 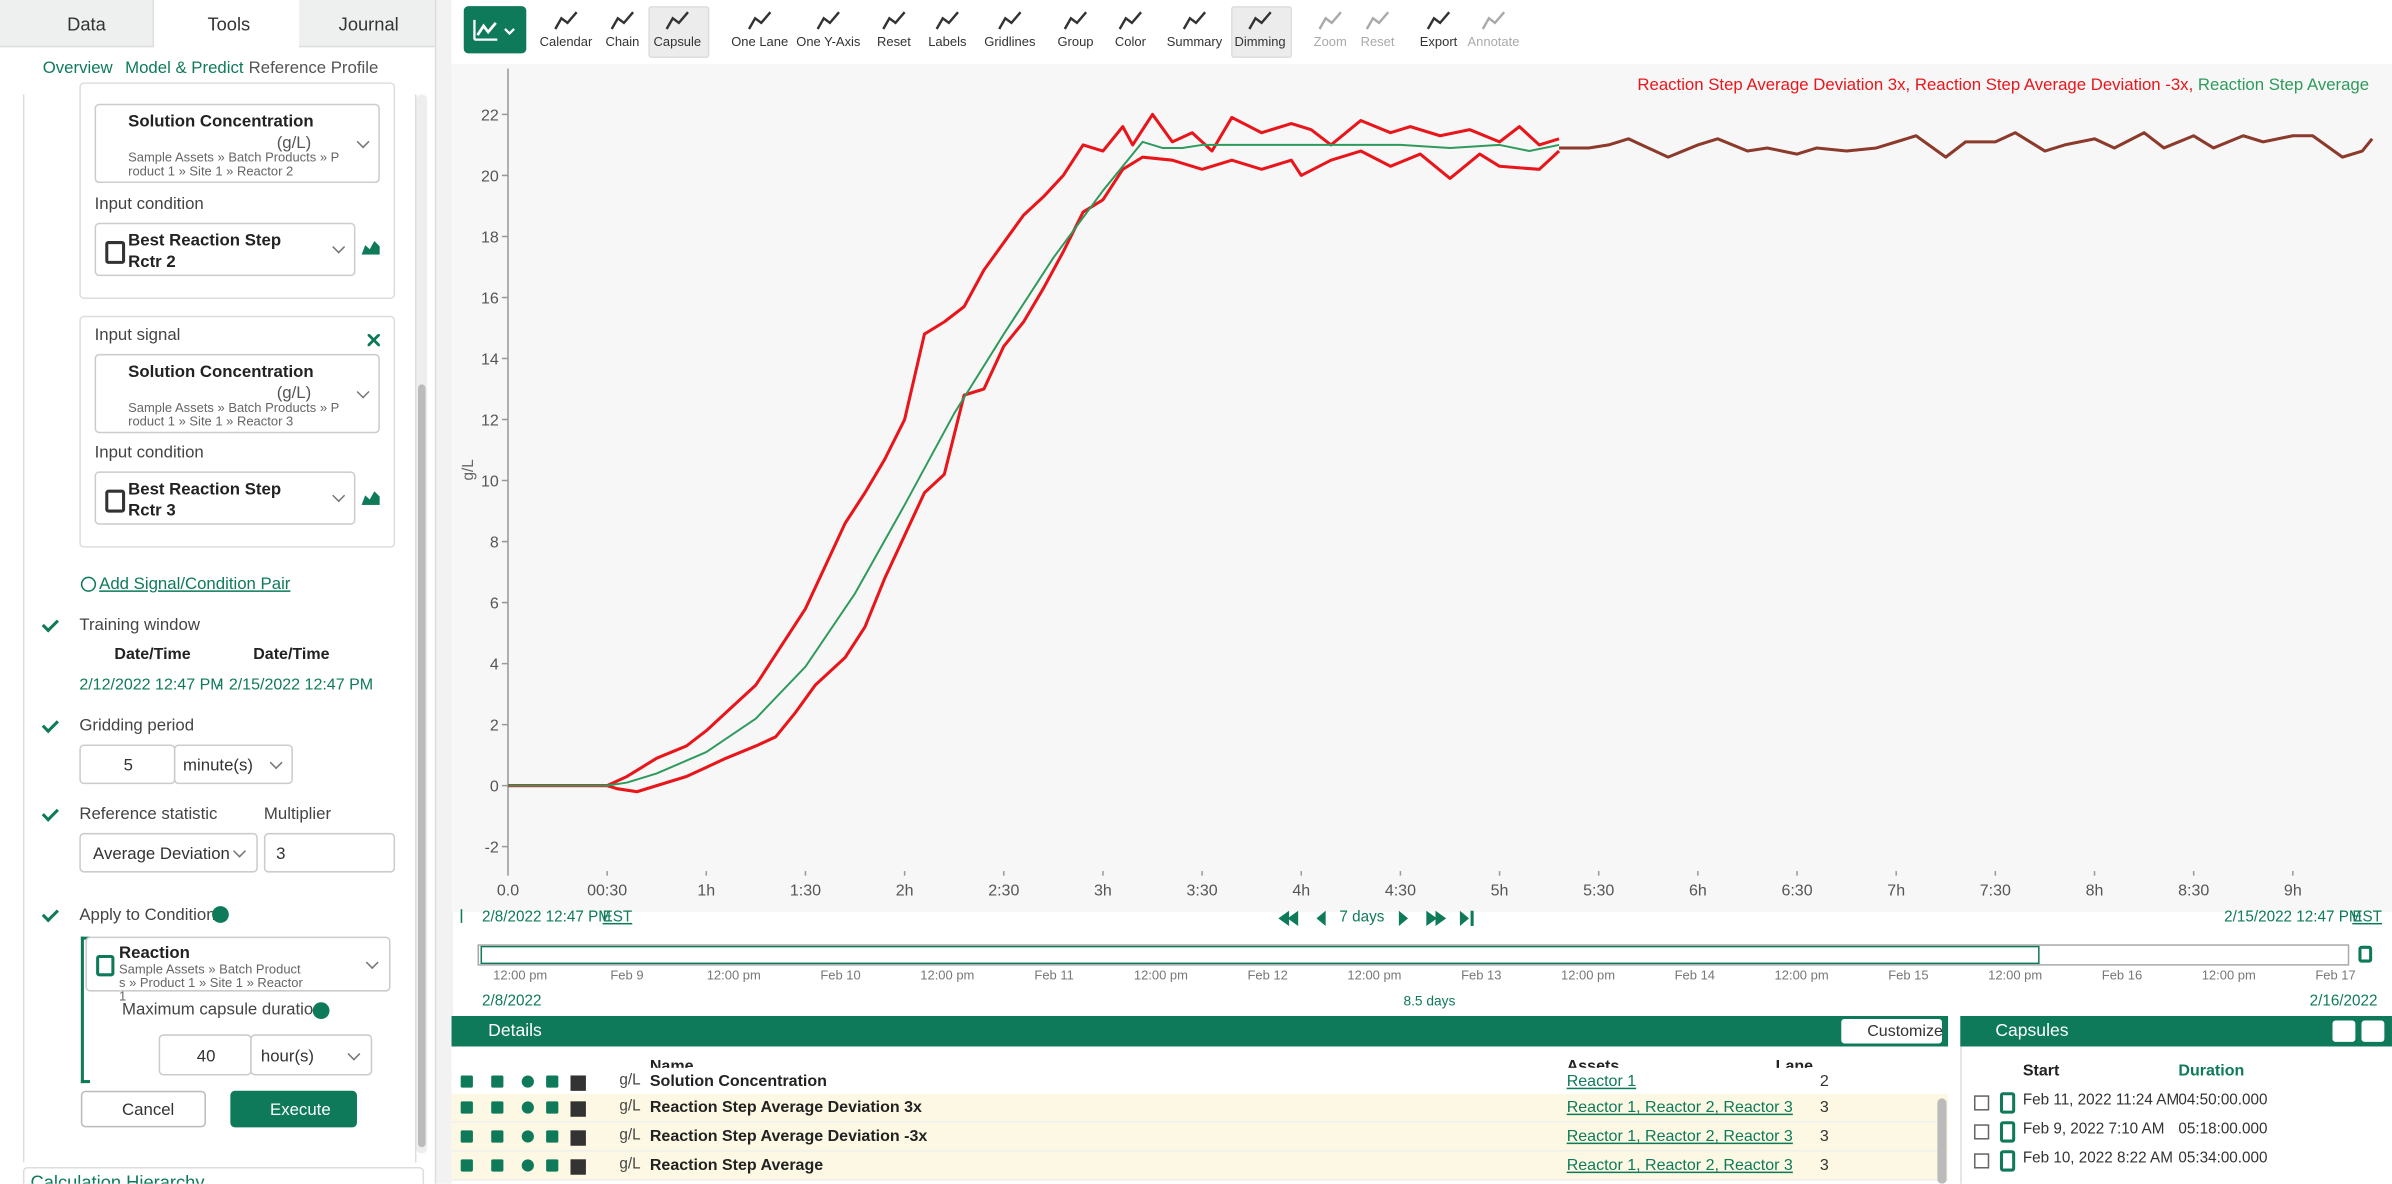 I want to click on toolbar-label: Dimming, so click(x=1260, y=41).